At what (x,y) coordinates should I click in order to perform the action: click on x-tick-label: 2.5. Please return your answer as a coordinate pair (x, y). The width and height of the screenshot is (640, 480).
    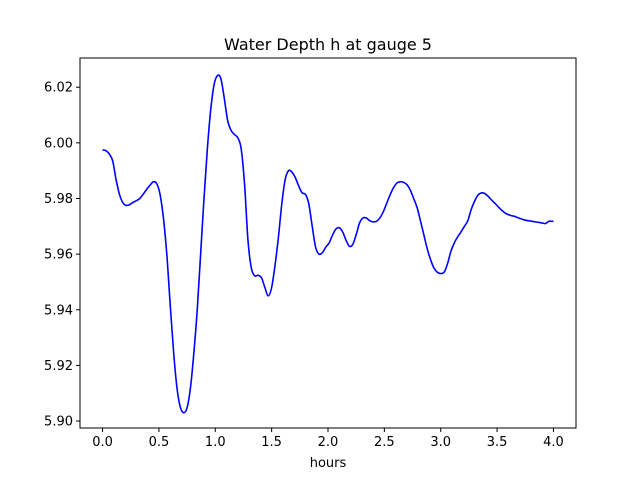
    Looking at the image, I should click on (384, 442).